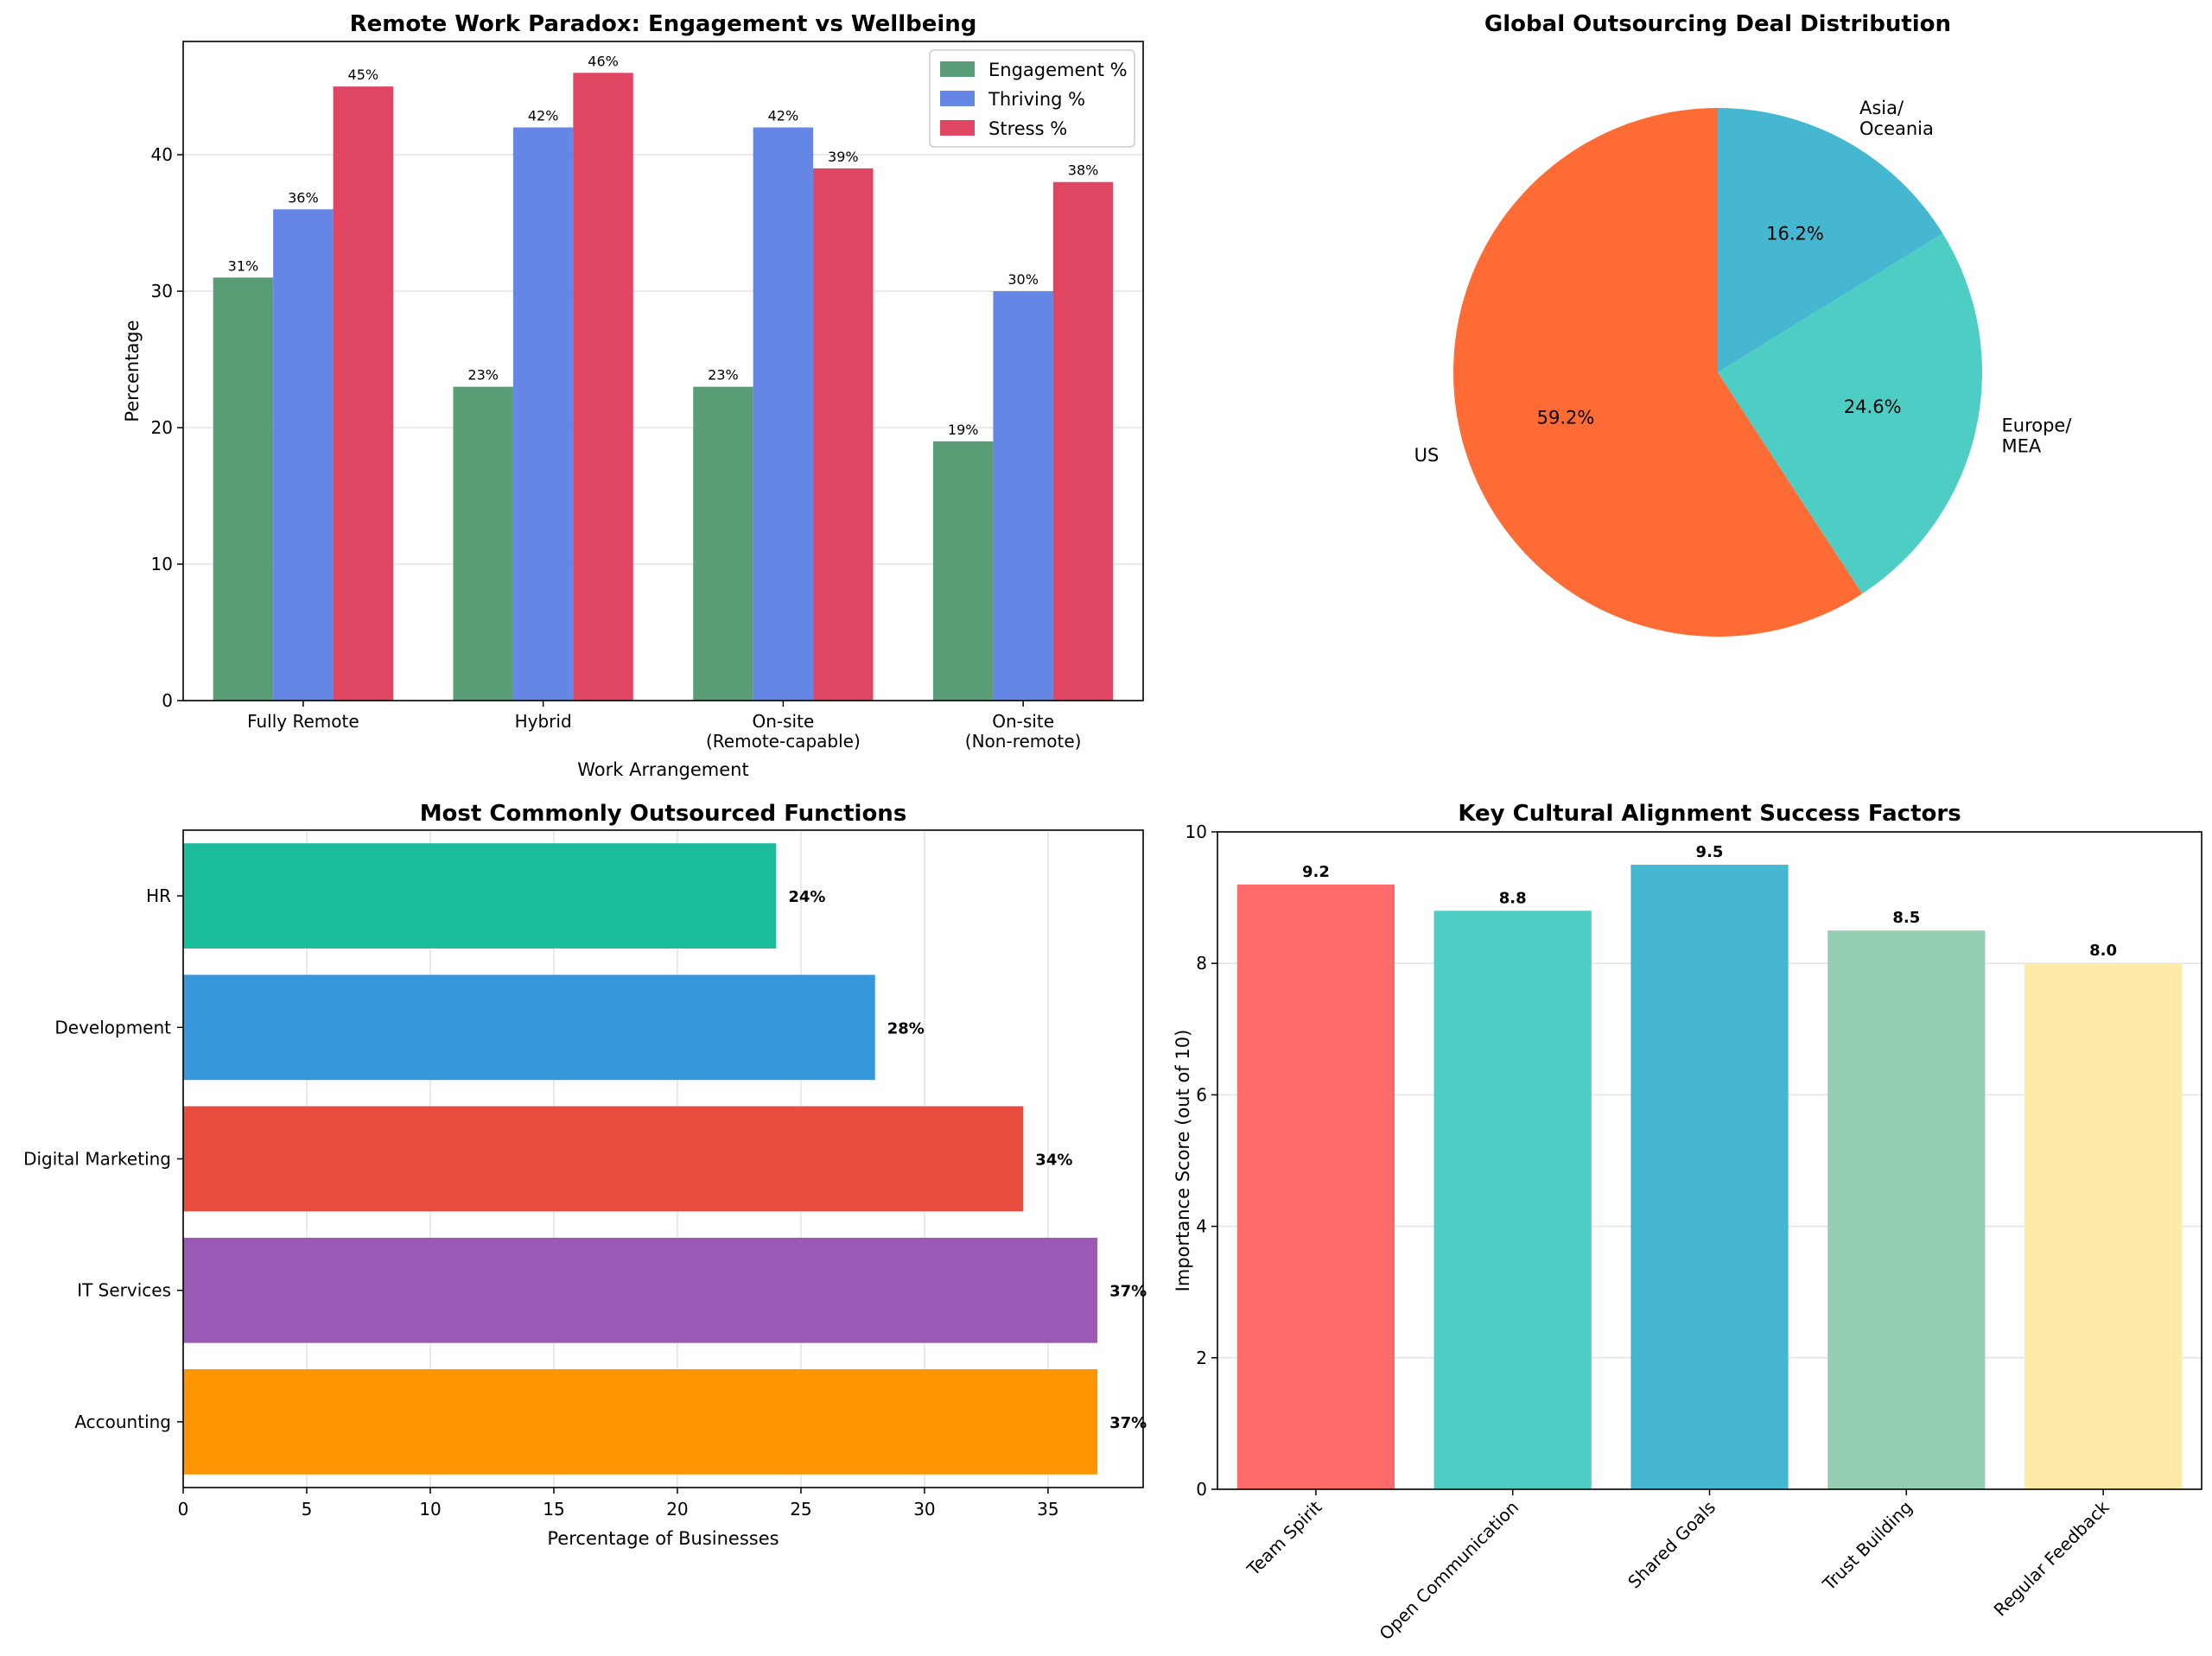  I want to click on pie-slice-label: Oceania, so click(1897, 128).